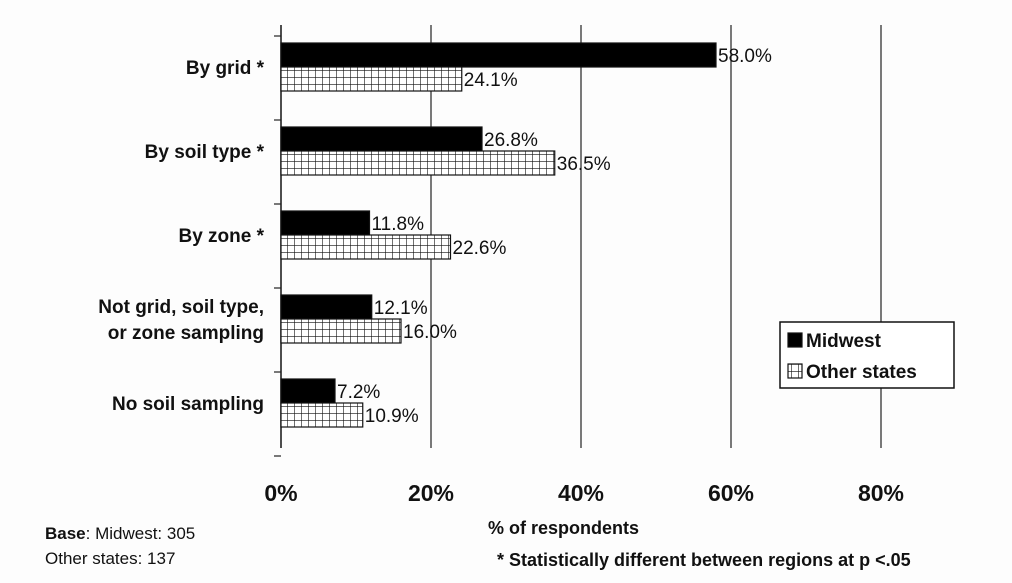  I want to click on x-tick-label: 20%, so click(431, 493).